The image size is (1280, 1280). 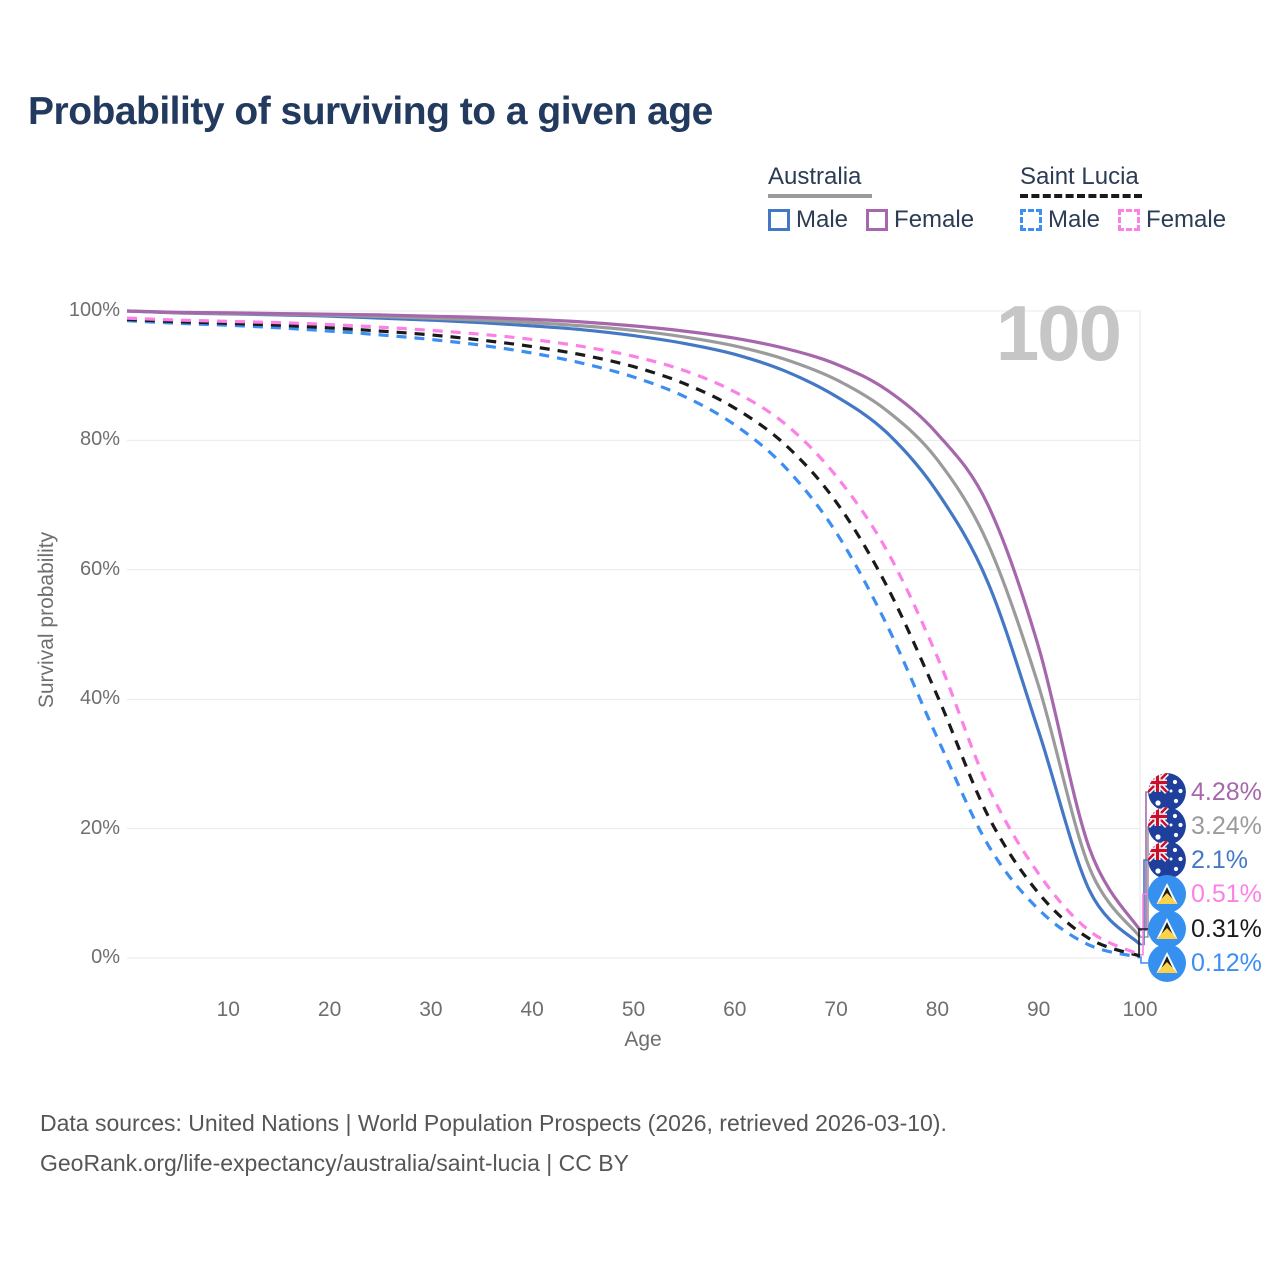 What do you see at coordinates (370, 111) in the screenshot?
I see `page-title: Probability of surviving to a given age` at bounding box center [370, 111].